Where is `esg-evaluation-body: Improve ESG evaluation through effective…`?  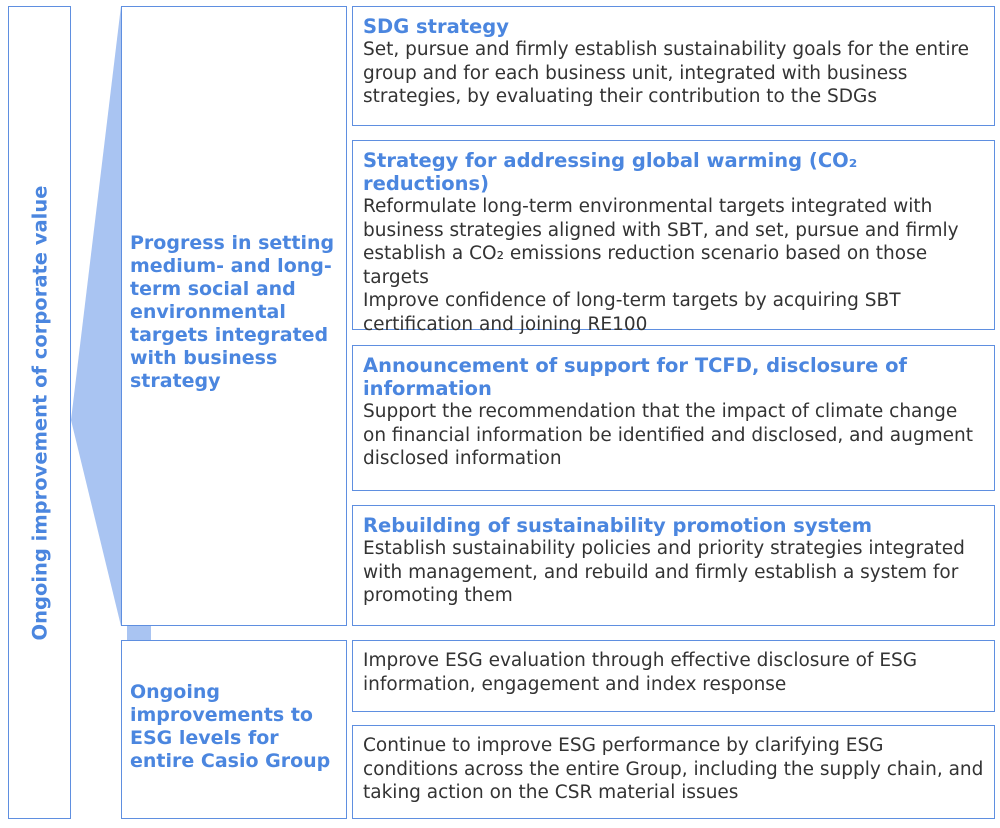 esg-evaluation-body: Improve ESG evaluation through effective… is located at coordinates (640, 672).